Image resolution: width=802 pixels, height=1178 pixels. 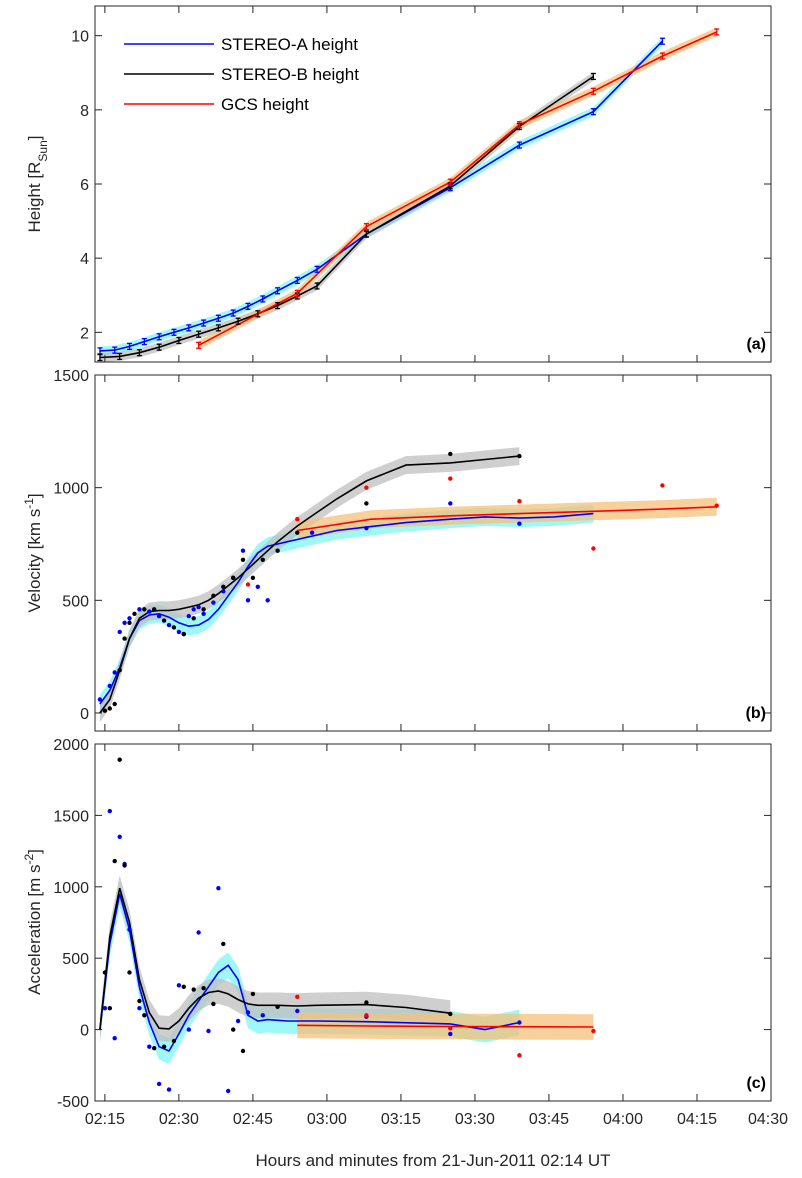 I want to click on x-tick-label: 03:45, so click(x=549, y=1119).